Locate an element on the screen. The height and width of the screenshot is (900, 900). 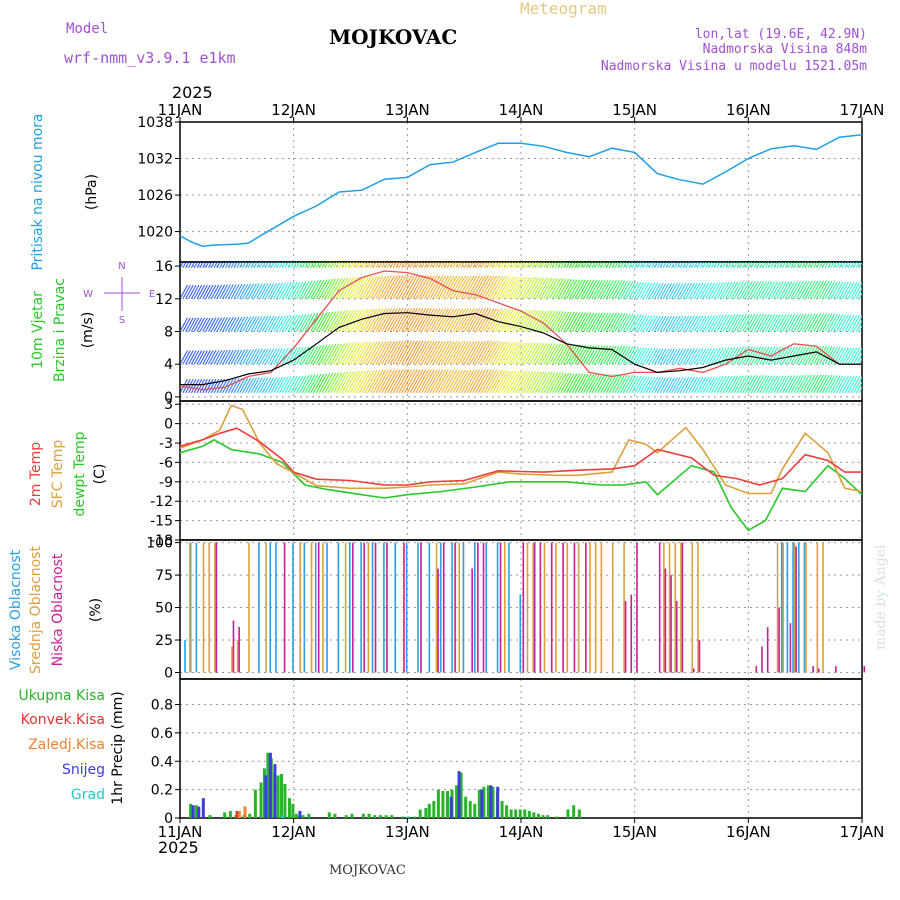
pressure-line is located at coordinates (521, 190).